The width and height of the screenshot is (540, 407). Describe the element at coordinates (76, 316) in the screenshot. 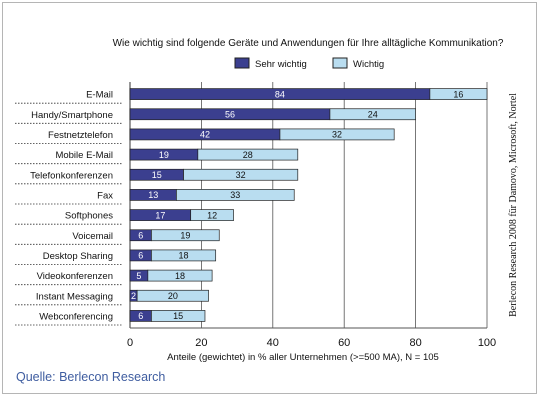

I see `category-label: Webconferencing` at that location.